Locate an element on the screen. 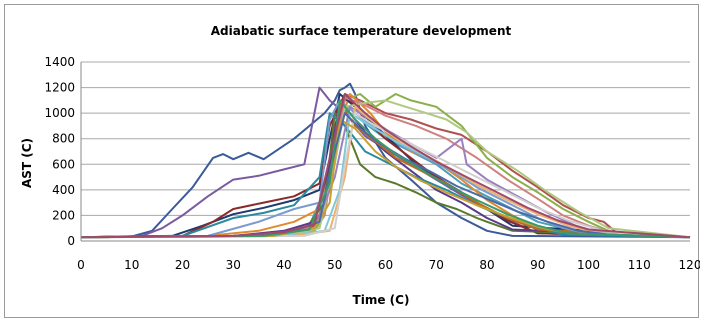  y-axis-label: AST (C) is located at coordinates (27, 163).